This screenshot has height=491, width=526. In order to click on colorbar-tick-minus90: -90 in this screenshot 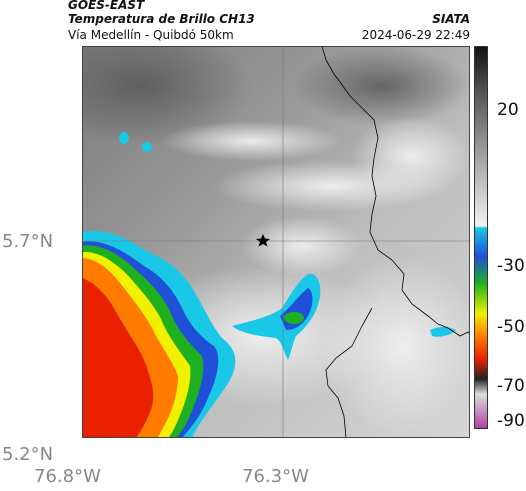, I will do `click(511, 421)`.